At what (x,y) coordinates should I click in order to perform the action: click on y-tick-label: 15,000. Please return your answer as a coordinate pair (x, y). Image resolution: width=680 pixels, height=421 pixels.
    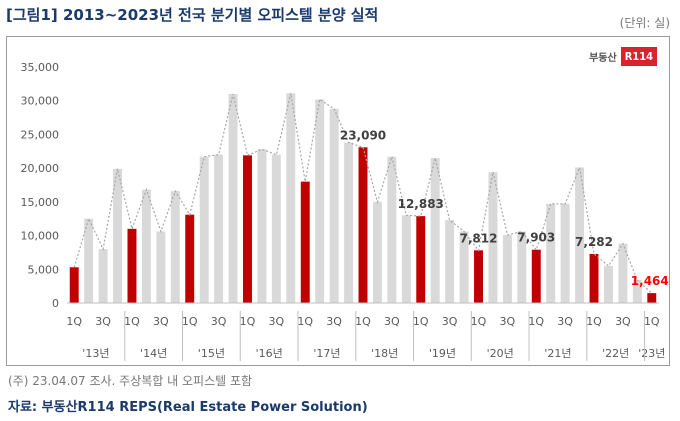
    Looking at the image, I should click on (40, 202).